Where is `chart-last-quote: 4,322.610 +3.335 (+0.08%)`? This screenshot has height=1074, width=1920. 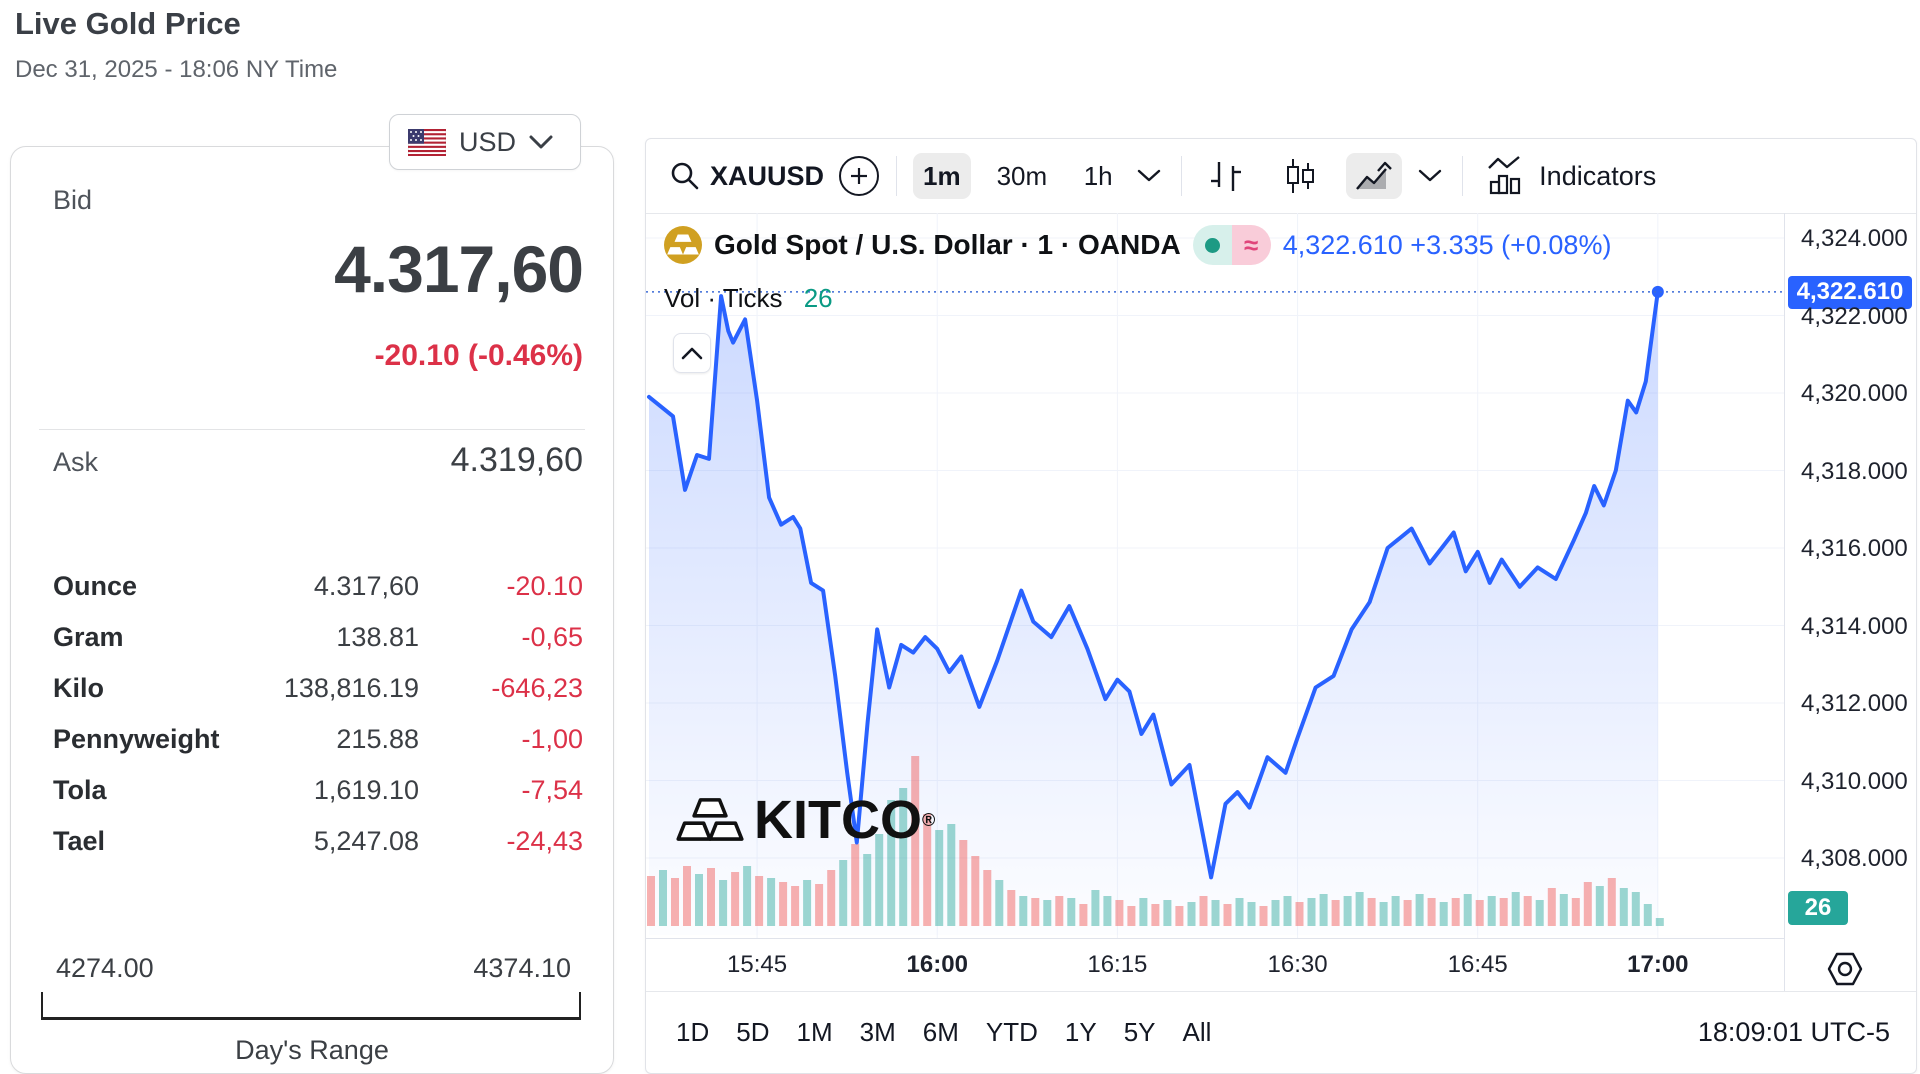 chart-last-quote: 4,322.610 +3.335 (+0.08%) is located at coordinates (1447, 244).